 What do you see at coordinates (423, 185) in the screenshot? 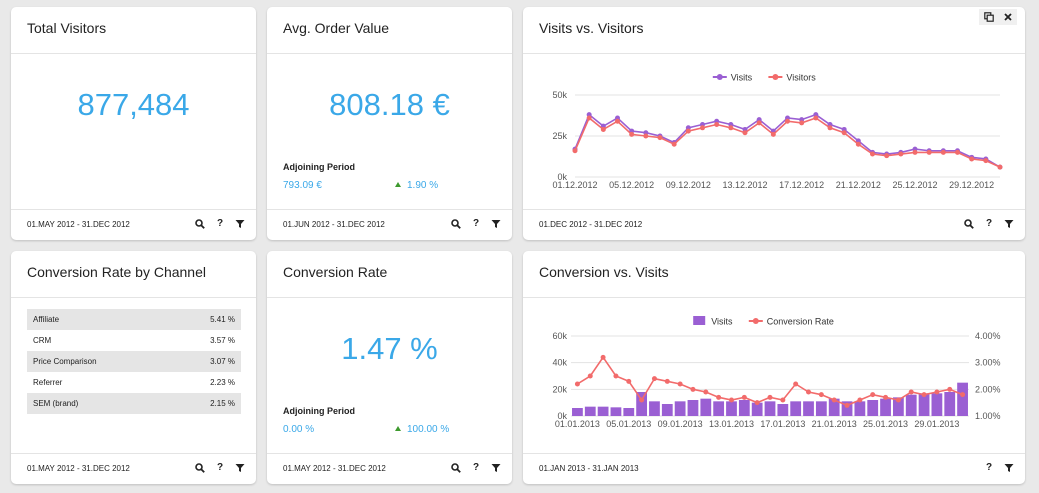
I see `change-value: 1.90 %` at bounding box center [423, 185].